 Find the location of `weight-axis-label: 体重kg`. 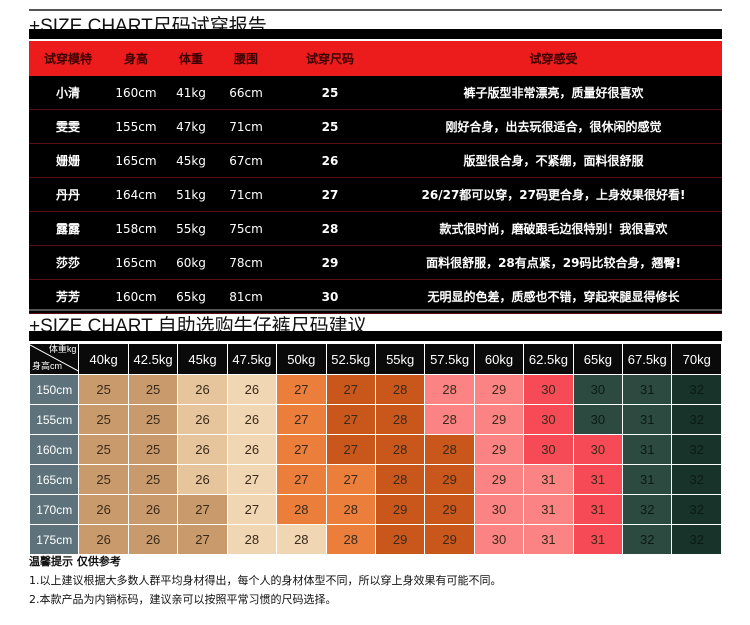

weight-axis-label: 体重kg is located at coordinates (62, 349).